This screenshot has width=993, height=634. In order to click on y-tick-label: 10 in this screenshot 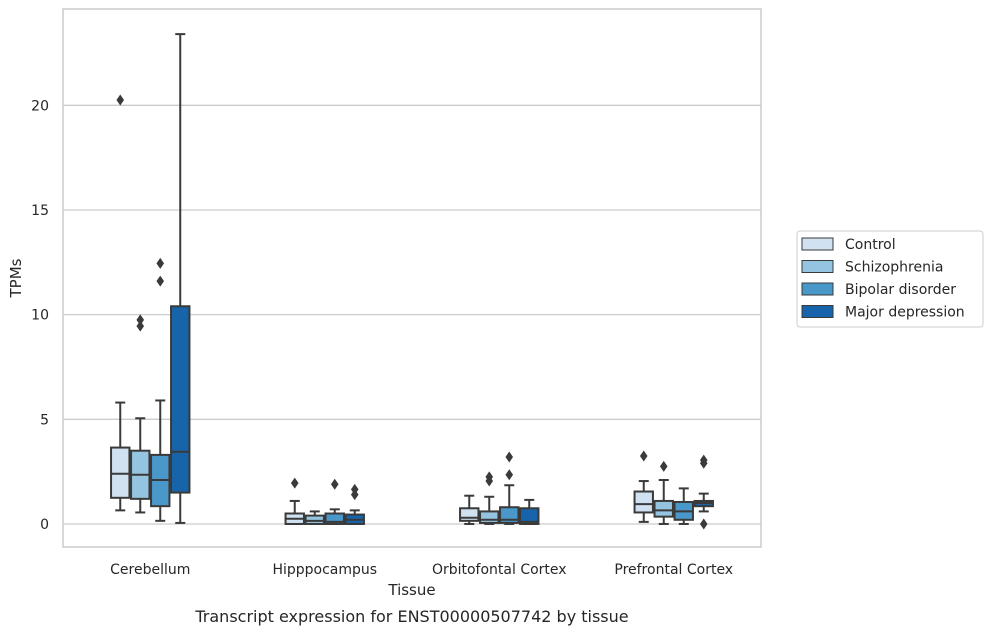, I will do `click(40, 316)`.